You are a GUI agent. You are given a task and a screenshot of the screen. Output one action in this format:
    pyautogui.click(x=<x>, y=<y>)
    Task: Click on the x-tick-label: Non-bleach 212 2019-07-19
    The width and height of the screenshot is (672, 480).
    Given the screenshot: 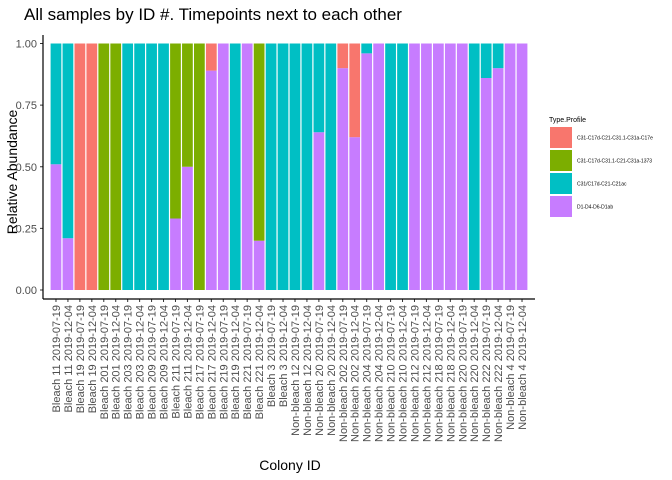 What is the action you would take?
    pyautogui.click(x=415, y=373)
    